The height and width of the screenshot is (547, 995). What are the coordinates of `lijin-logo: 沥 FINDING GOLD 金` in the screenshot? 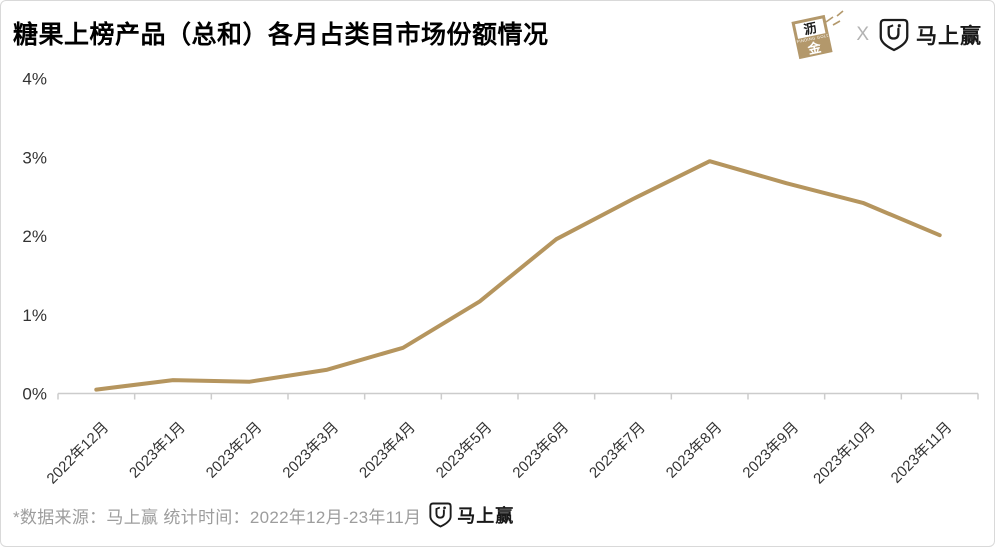 It's located at (818, 35).